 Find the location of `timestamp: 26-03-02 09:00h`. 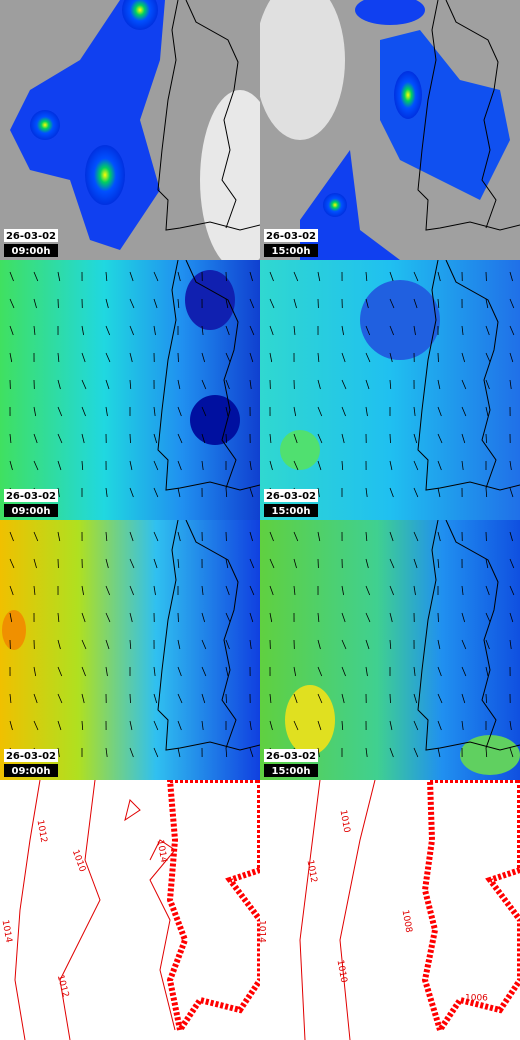

timestamp: 26-03-02 09:00h is located at coordinates (31, 243).